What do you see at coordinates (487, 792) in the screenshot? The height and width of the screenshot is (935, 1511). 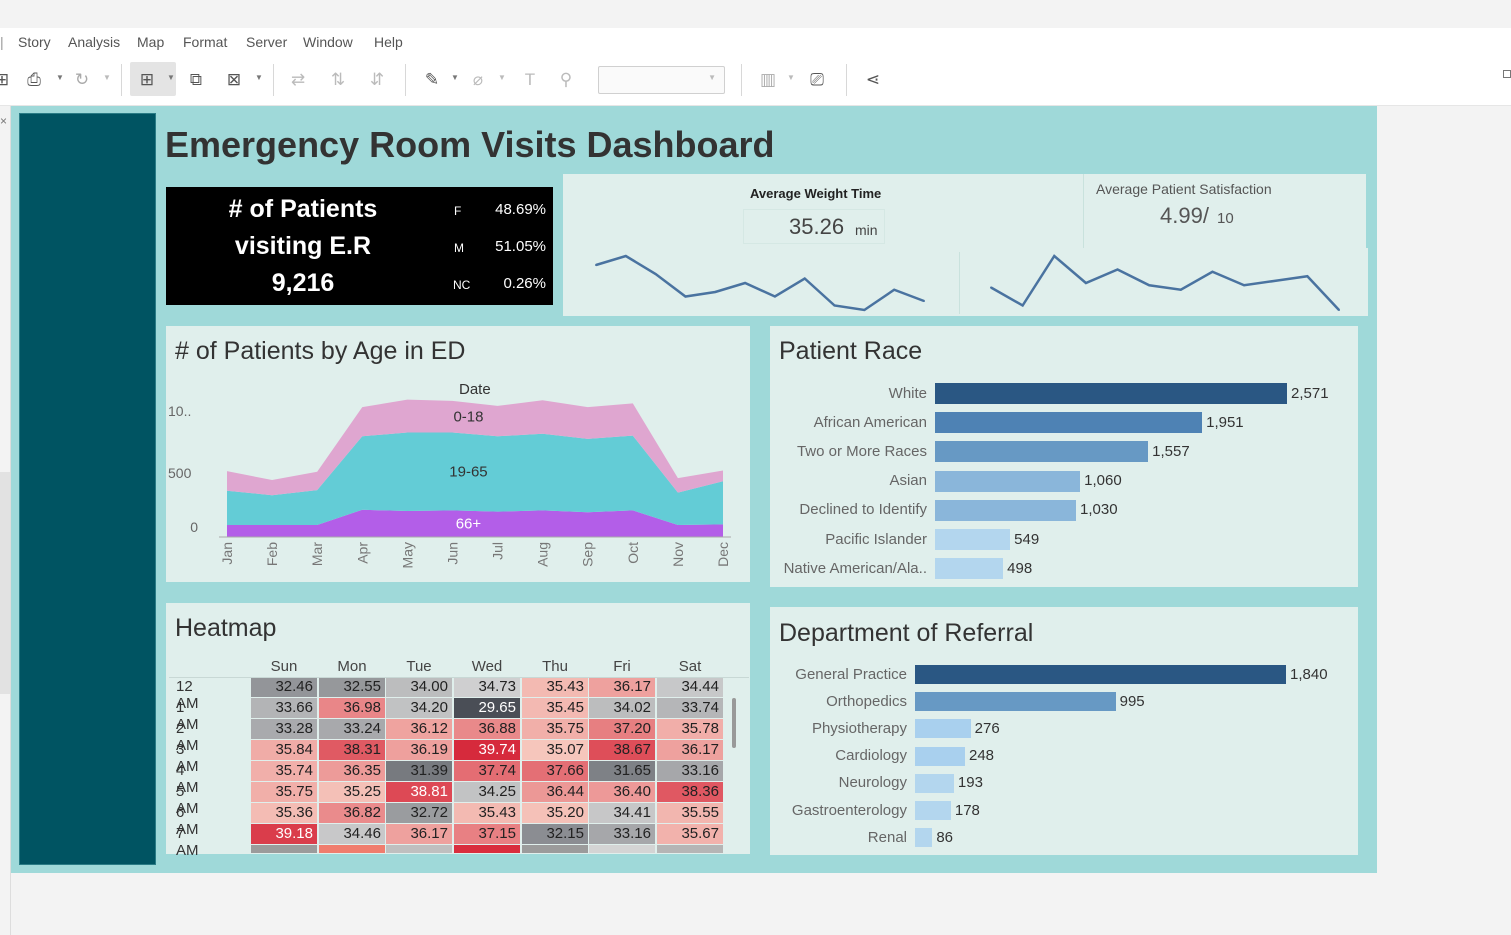 I see `heatmap-cell: 34.25` at bounding box center [487, 792].